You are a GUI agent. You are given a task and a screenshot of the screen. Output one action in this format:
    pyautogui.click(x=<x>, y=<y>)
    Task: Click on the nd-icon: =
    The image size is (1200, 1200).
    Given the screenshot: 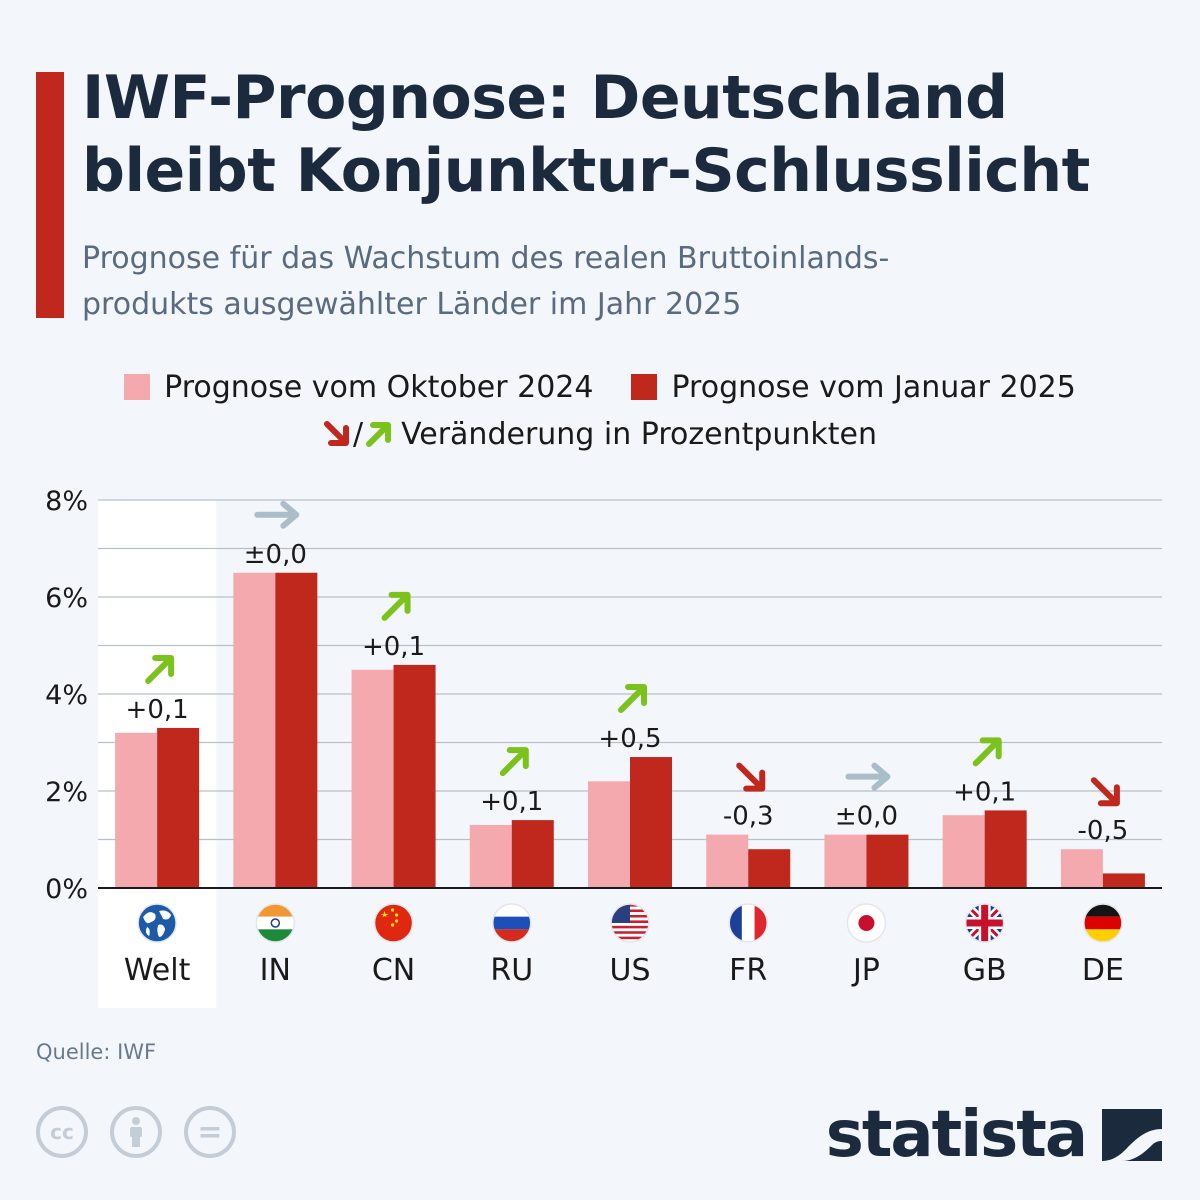 What is the action you would take?
    pyautogui.click(x=210, y=1132)
    